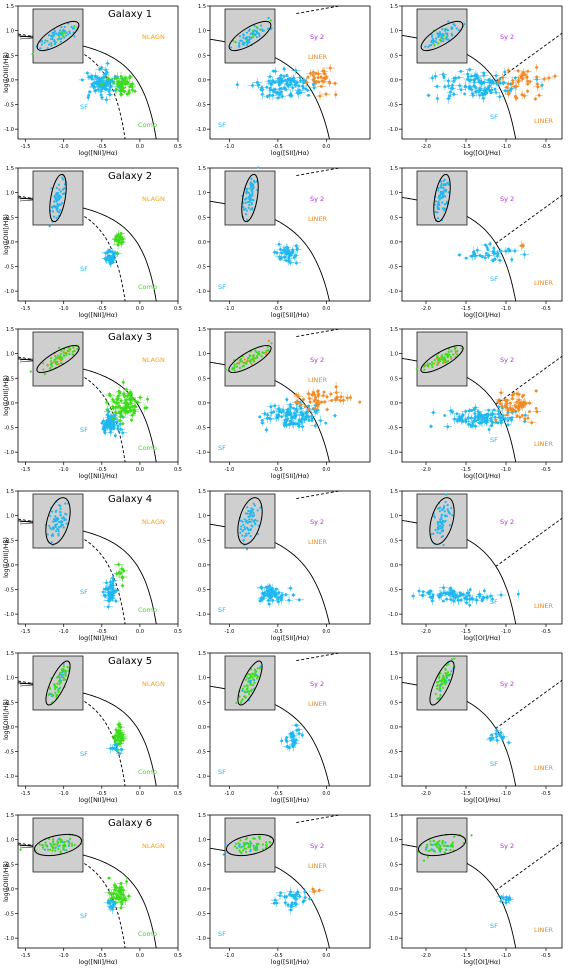 This screenshot has width=581, height=969. I want to click on region-label-sy2: Sy 2, so click(317, 37).